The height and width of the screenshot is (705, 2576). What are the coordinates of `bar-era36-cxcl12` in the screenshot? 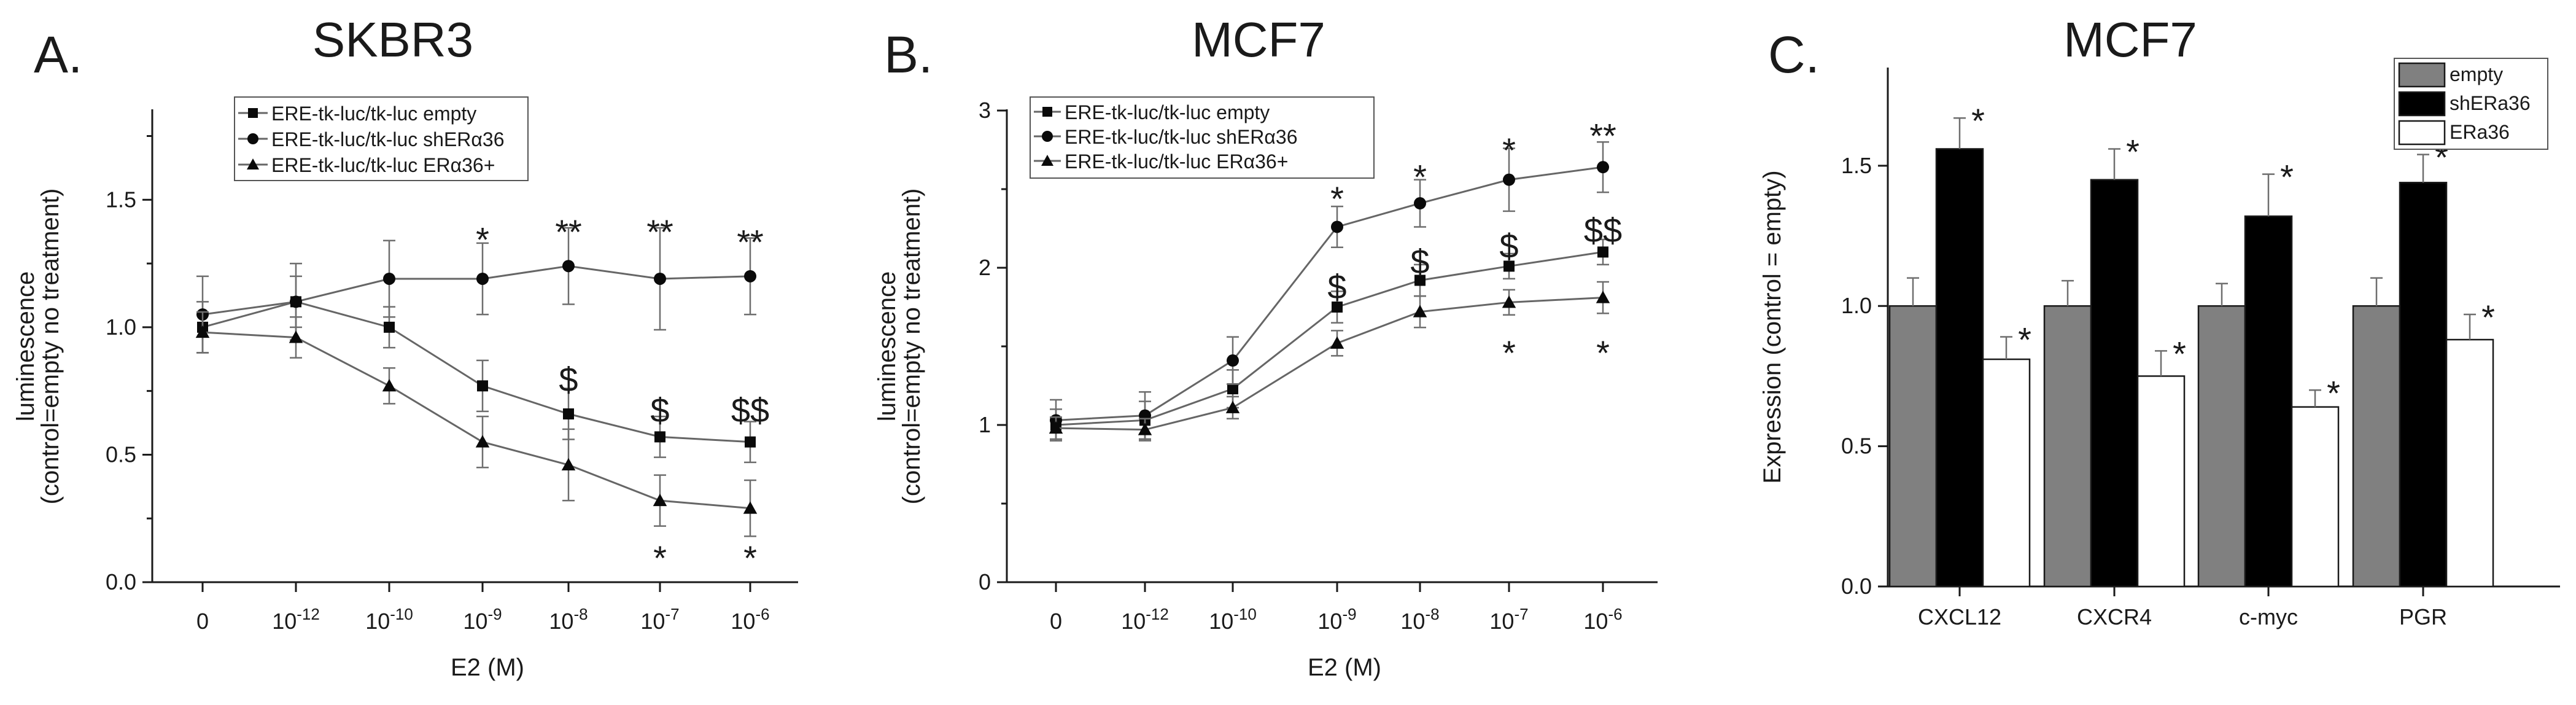 It's located at (2006, 473).